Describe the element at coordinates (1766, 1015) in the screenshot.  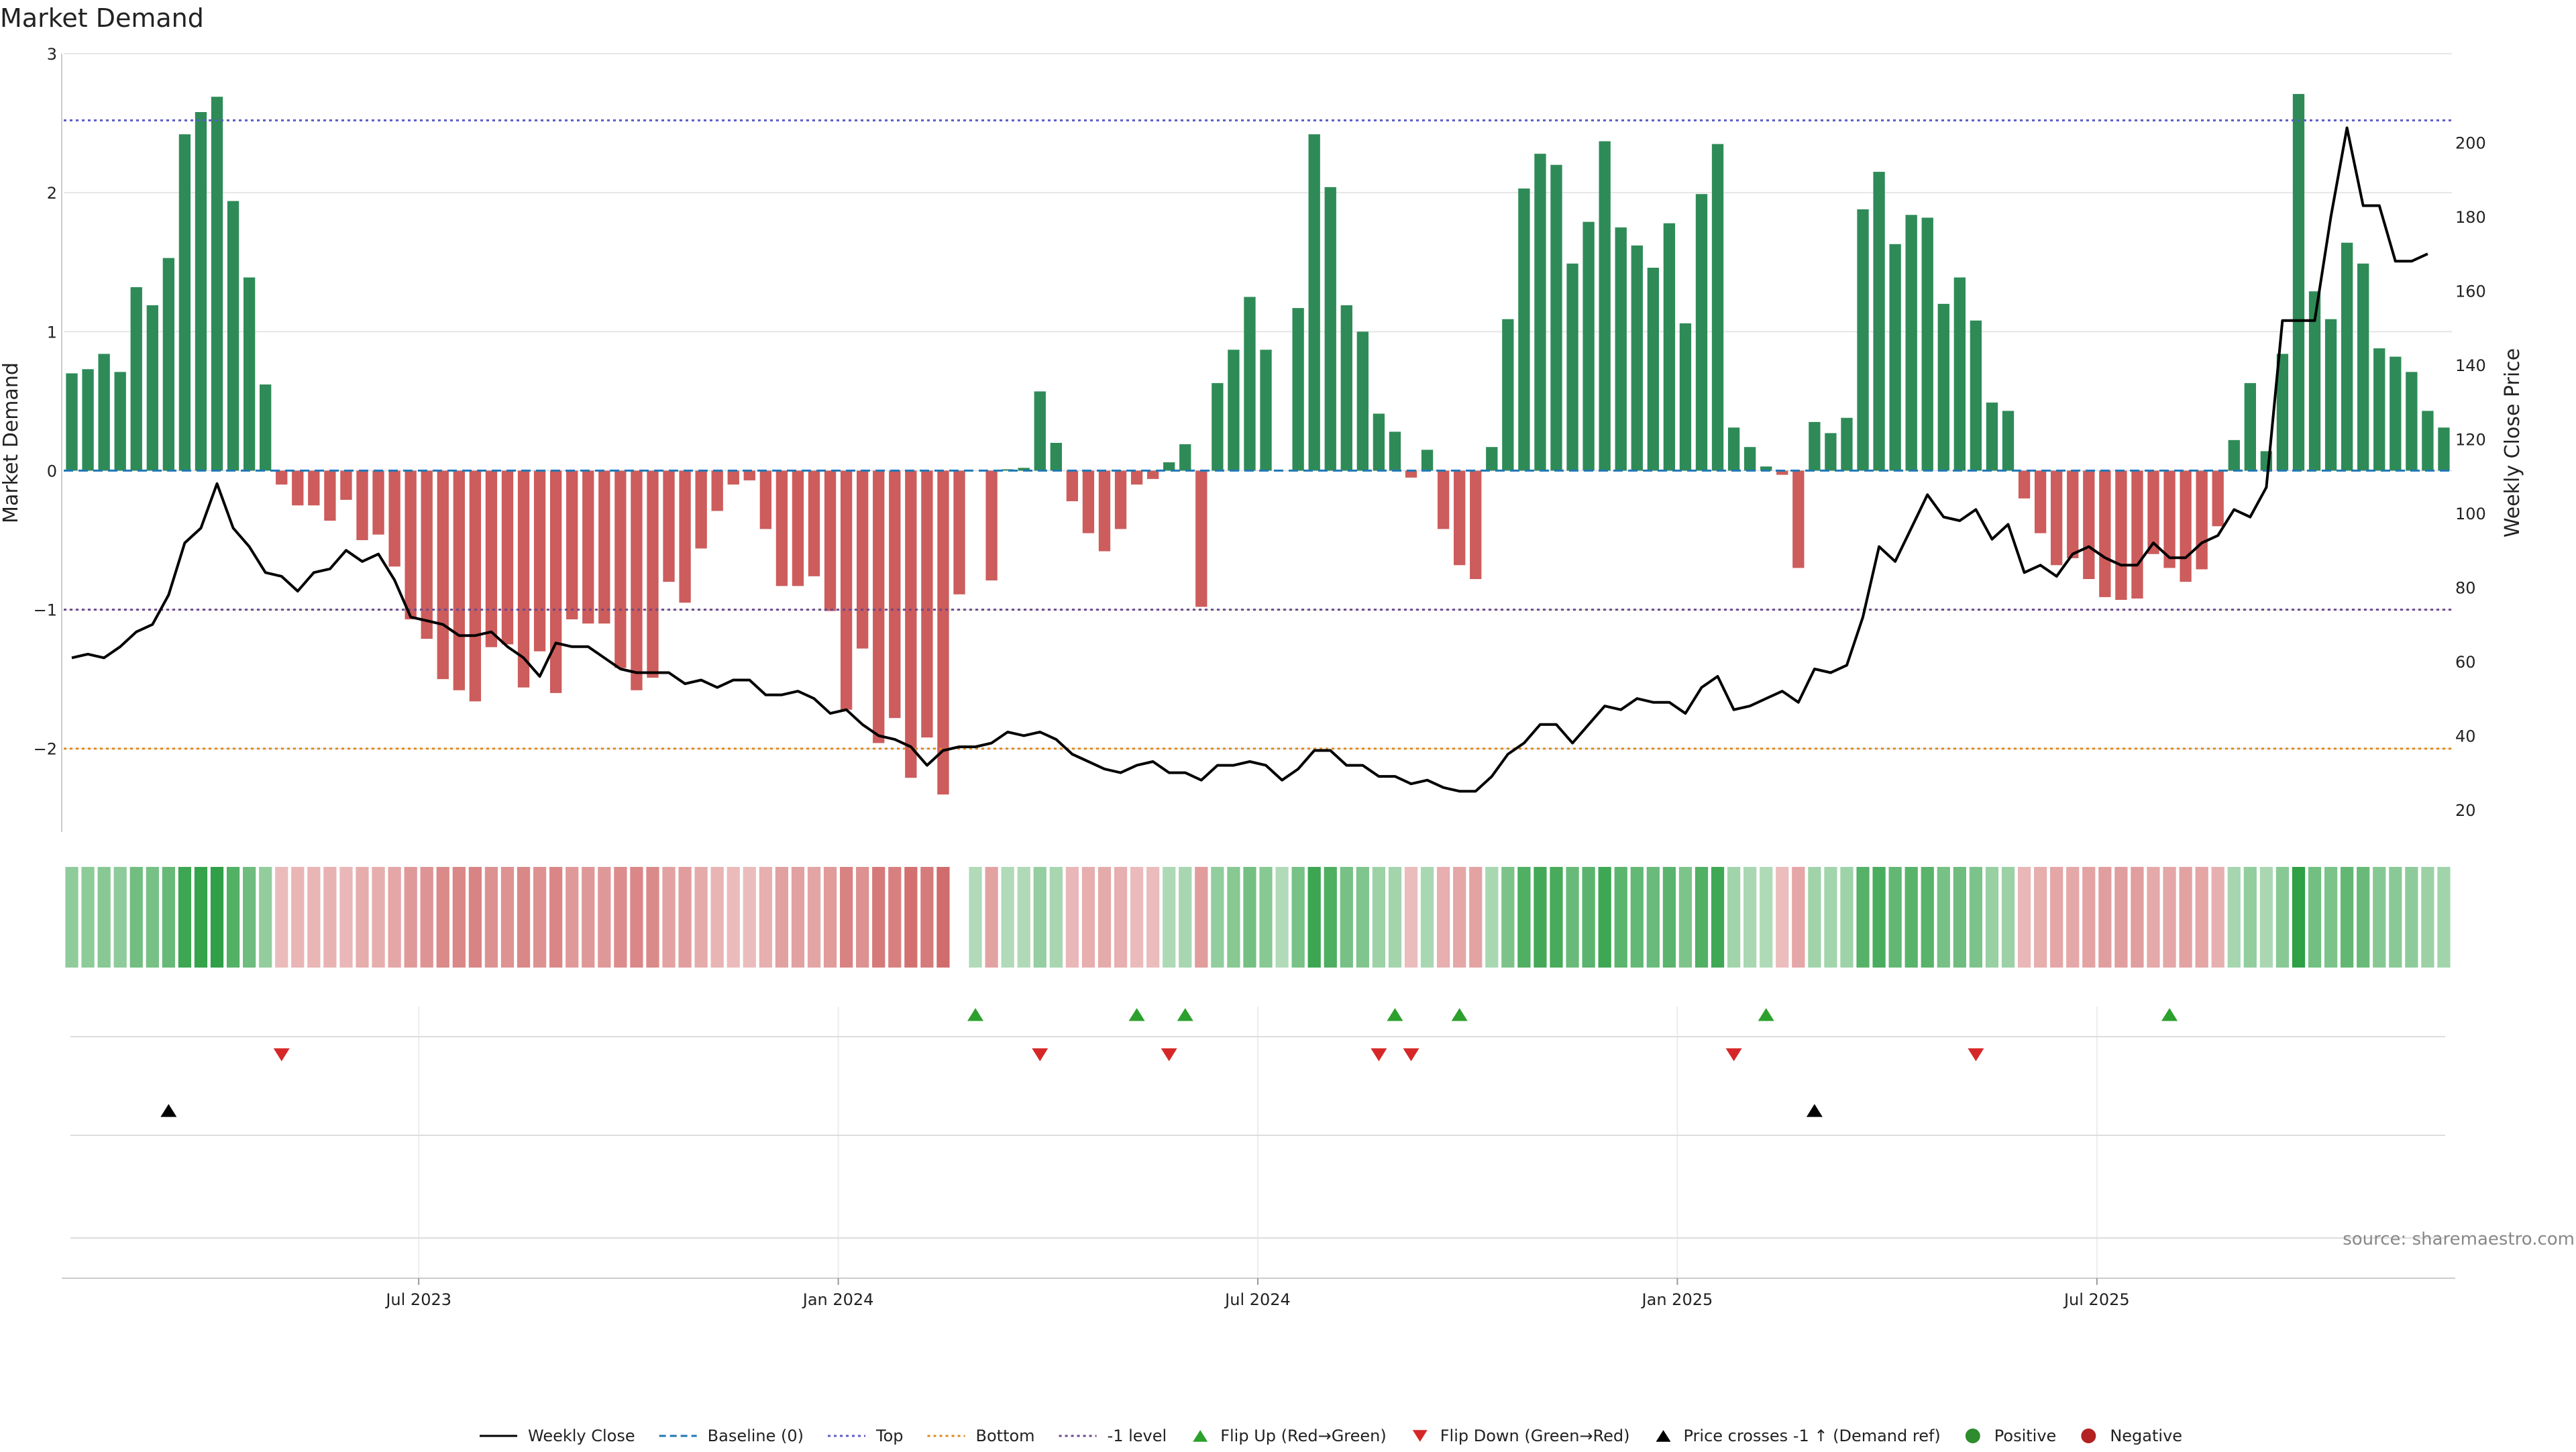
I see `flip-up-marker` at that location.